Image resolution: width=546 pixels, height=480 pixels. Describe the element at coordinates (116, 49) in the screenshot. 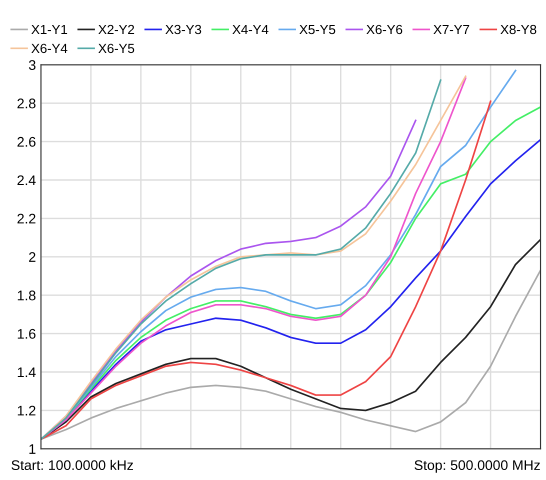

I see `legend-label: X6-Y5` at that location.